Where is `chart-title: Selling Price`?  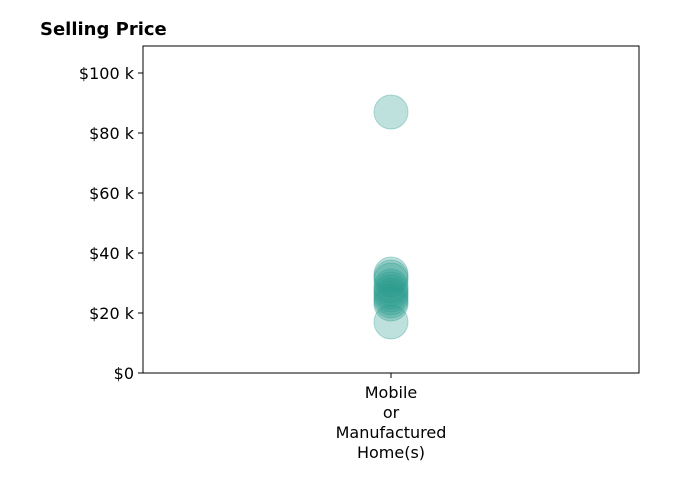 chart-title: Selling Price is located at coordinates (103, 29).